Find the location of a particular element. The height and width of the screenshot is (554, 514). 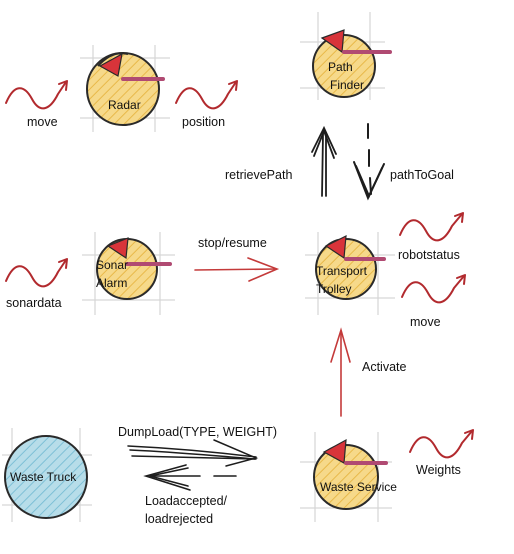

transport-trolley-actor-icon is located at coordinates (350, 273).